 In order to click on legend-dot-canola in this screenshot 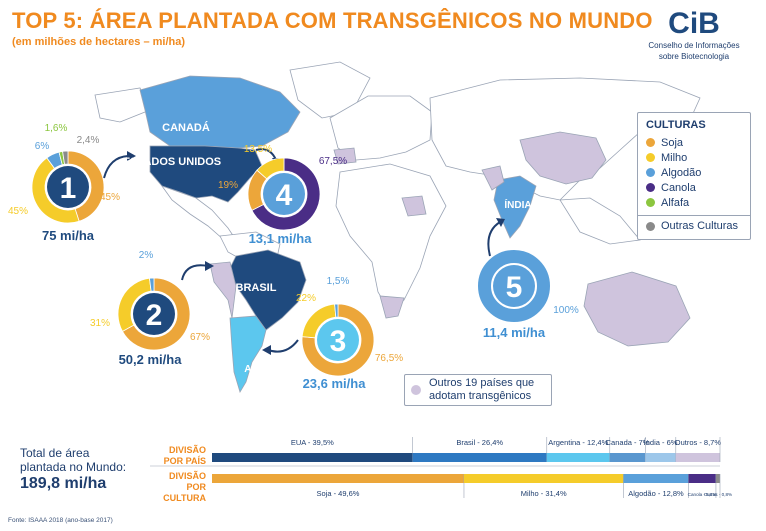, I will do `click(650, 187)`.